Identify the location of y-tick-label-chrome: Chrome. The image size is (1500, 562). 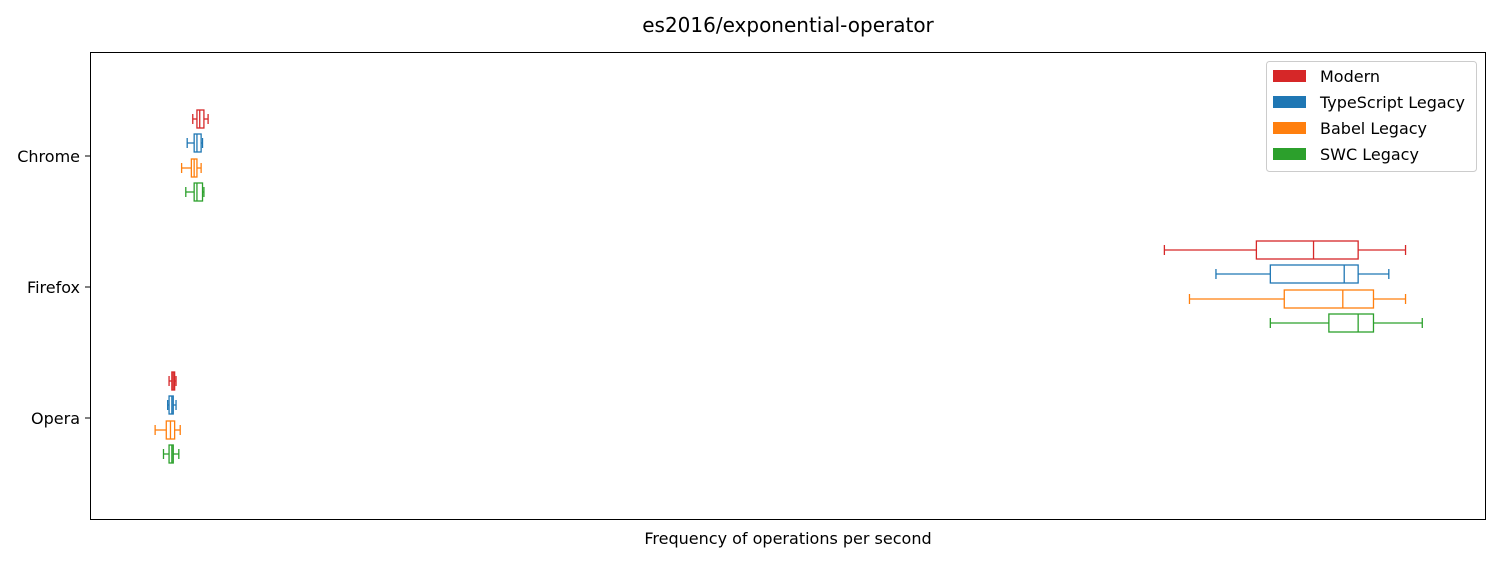
(48, 156).